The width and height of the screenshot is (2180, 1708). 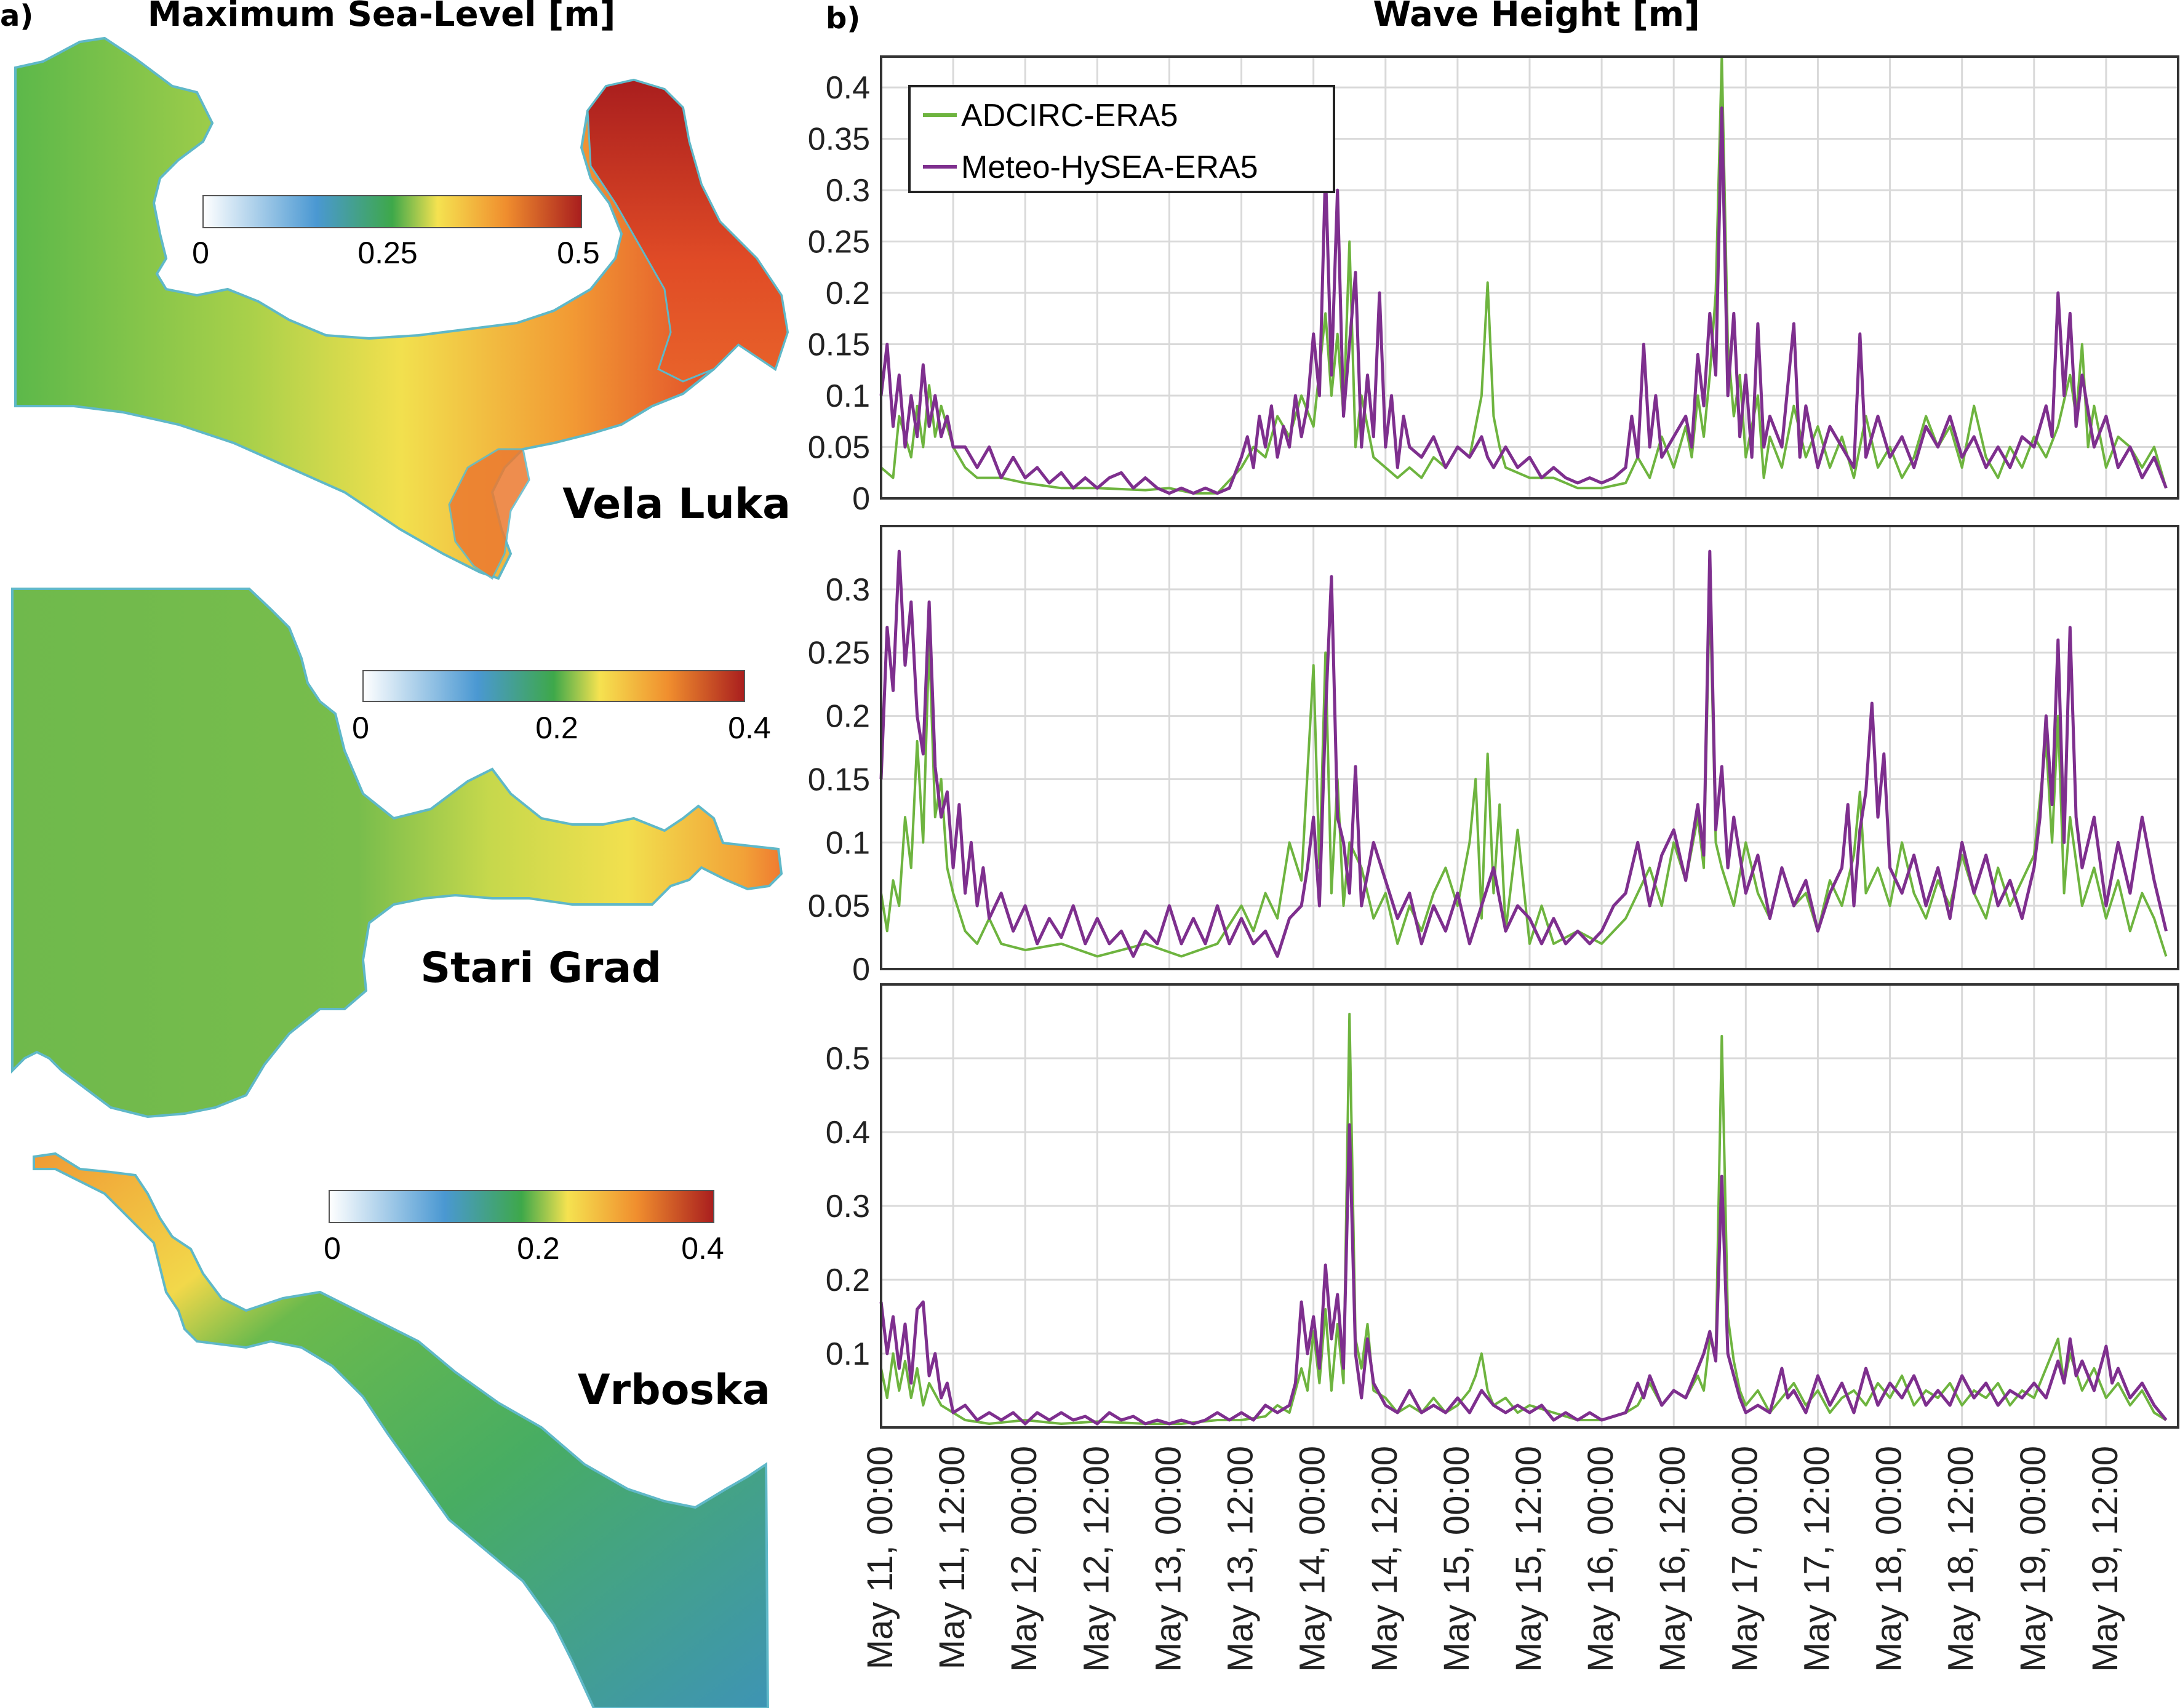 What do you see at coordinates (848, 717) in the screenshot?
I see `subplot-2-ytick-label-4: 0.2` at bounding box center [848, 717].